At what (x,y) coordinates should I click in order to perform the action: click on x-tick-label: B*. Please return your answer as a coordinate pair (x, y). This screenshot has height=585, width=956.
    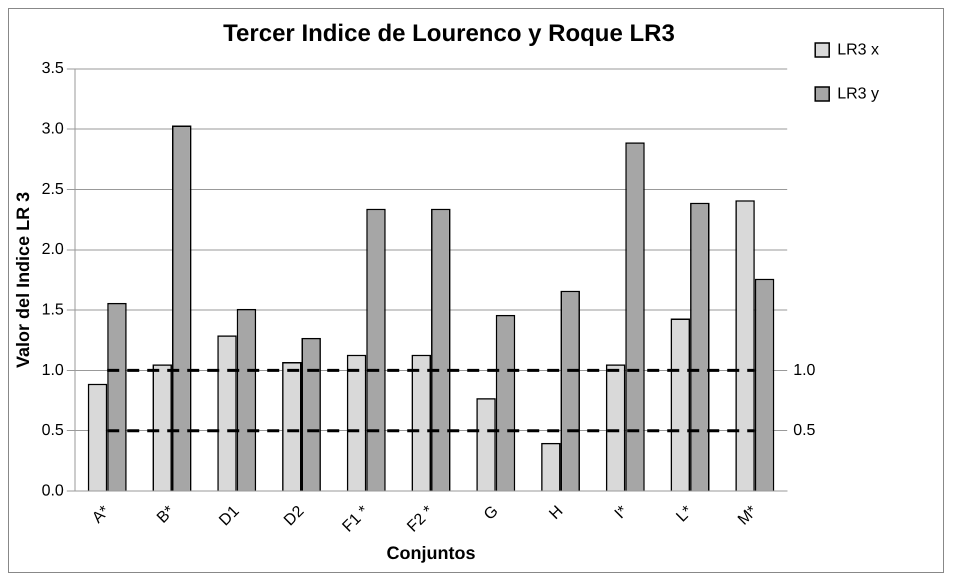
    Looking at the image, I should click on (166, 514).